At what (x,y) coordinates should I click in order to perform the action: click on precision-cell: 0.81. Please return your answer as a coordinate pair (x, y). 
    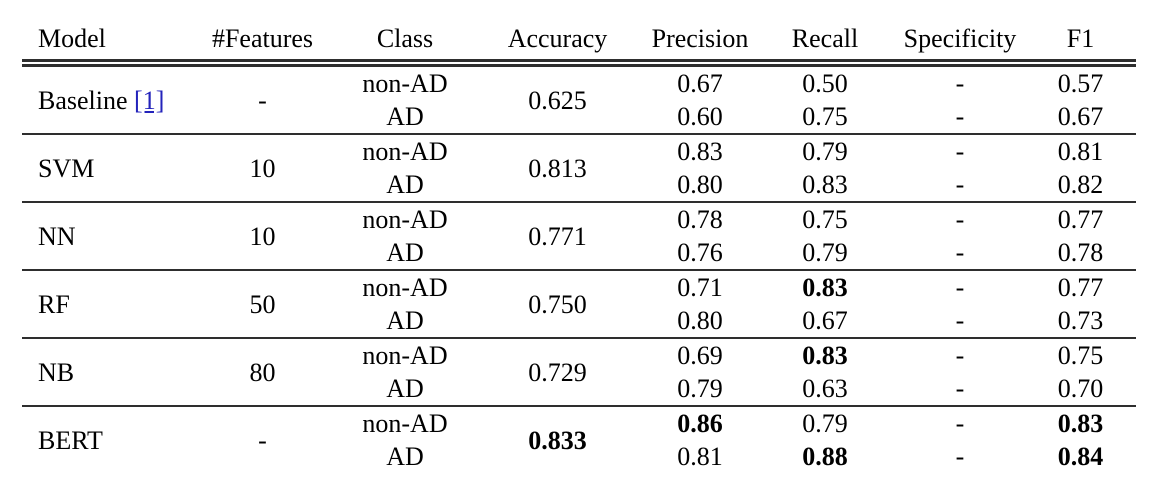
    Looking at the image, I should click on (700, 456).